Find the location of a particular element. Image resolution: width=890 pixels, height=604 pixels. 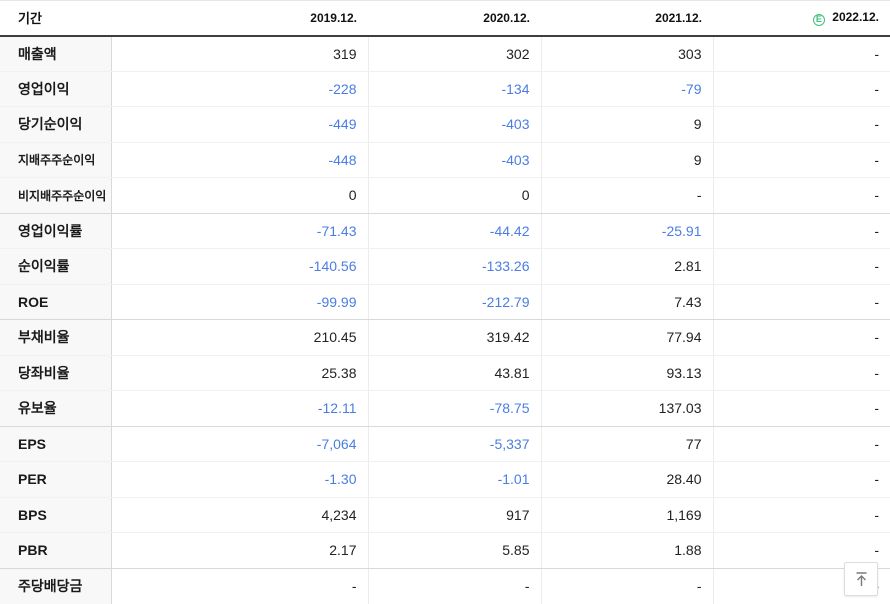

table-row: 주당배당금---- is located at coordinates (445, 586).